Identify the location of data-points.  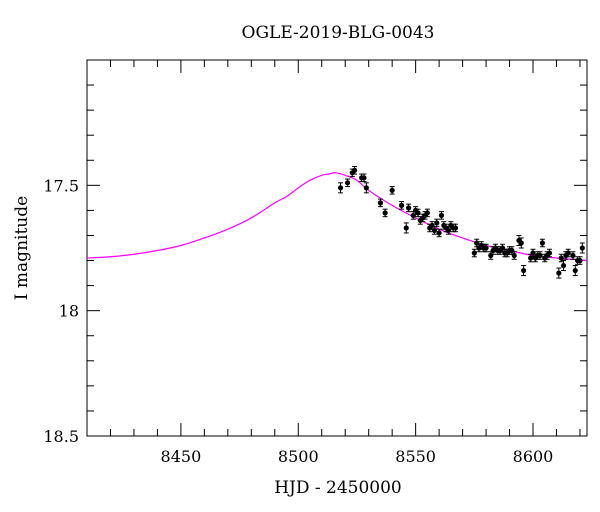
(461, 222).